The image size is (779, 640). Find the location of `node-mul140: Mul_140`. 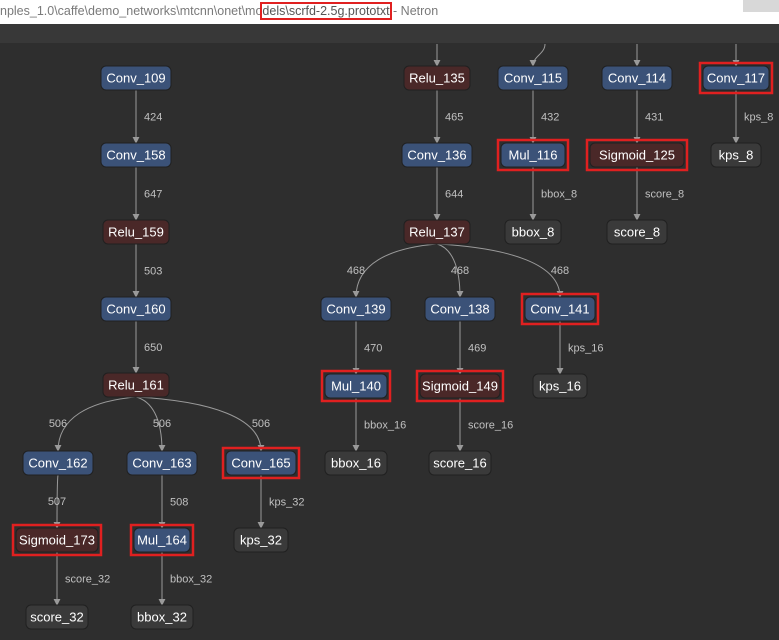

node-mul140: Mul_140 is located at coordinates (356, 386).